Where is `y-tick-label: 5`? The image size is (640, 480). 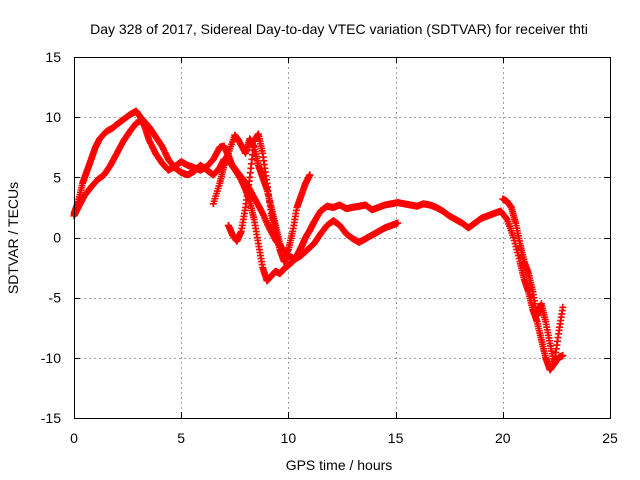 y-tick-label: 5 is located at coordinates (57, 177).